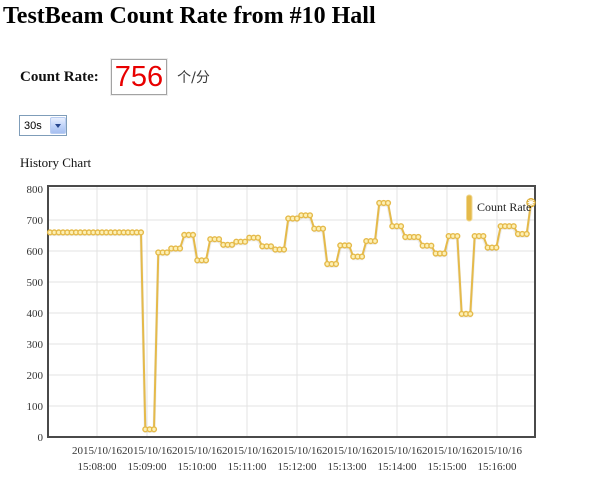 The height and width of the screenshot is (490, 600). I want to click on select-dropdown-button, so click(58, 125).